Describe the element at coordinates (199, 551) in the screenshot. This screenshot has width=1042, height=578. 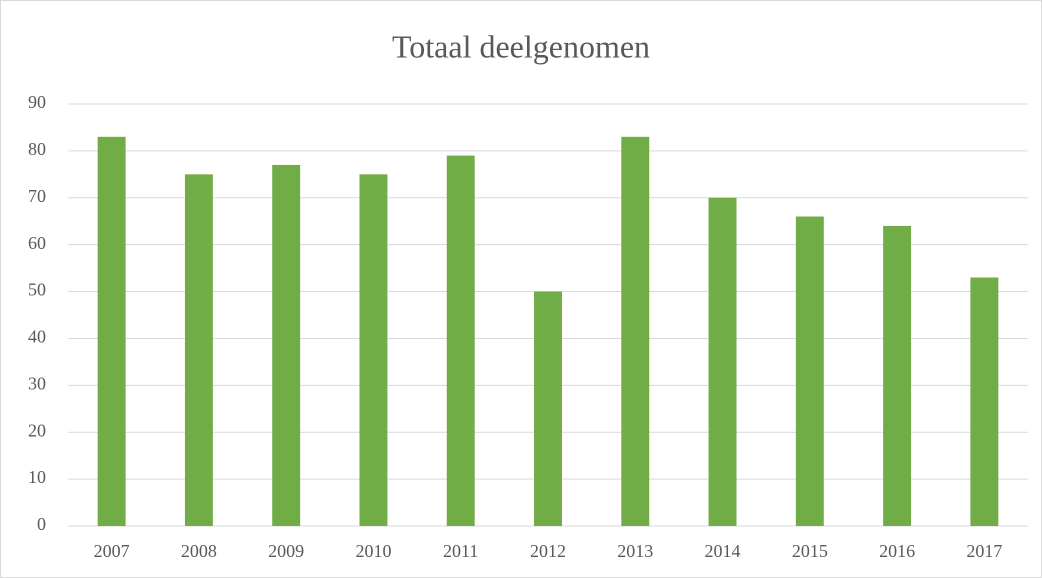
I see `x-tick-label: 2008` at that location.